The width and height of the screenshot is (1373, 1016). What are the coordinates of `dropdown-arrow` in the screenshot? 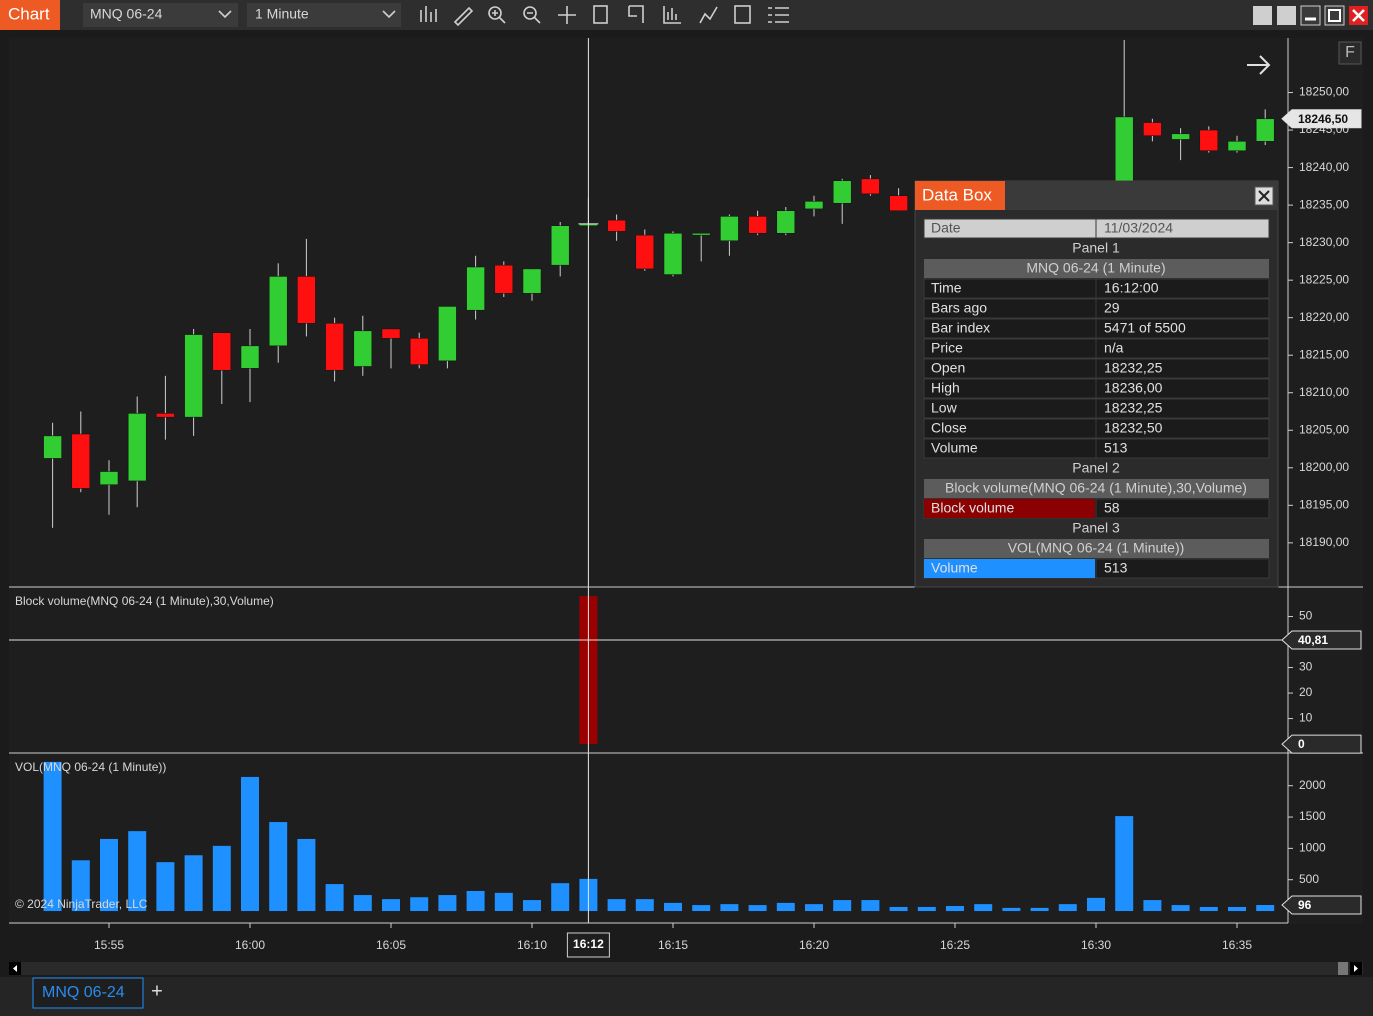 It's located at (225, 14).